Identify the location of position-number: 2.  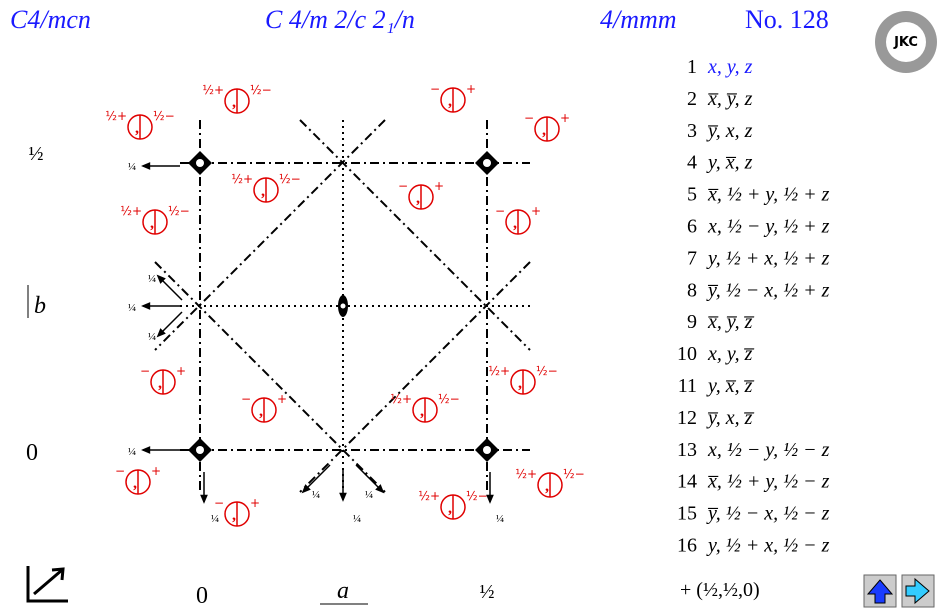
(692, 99).